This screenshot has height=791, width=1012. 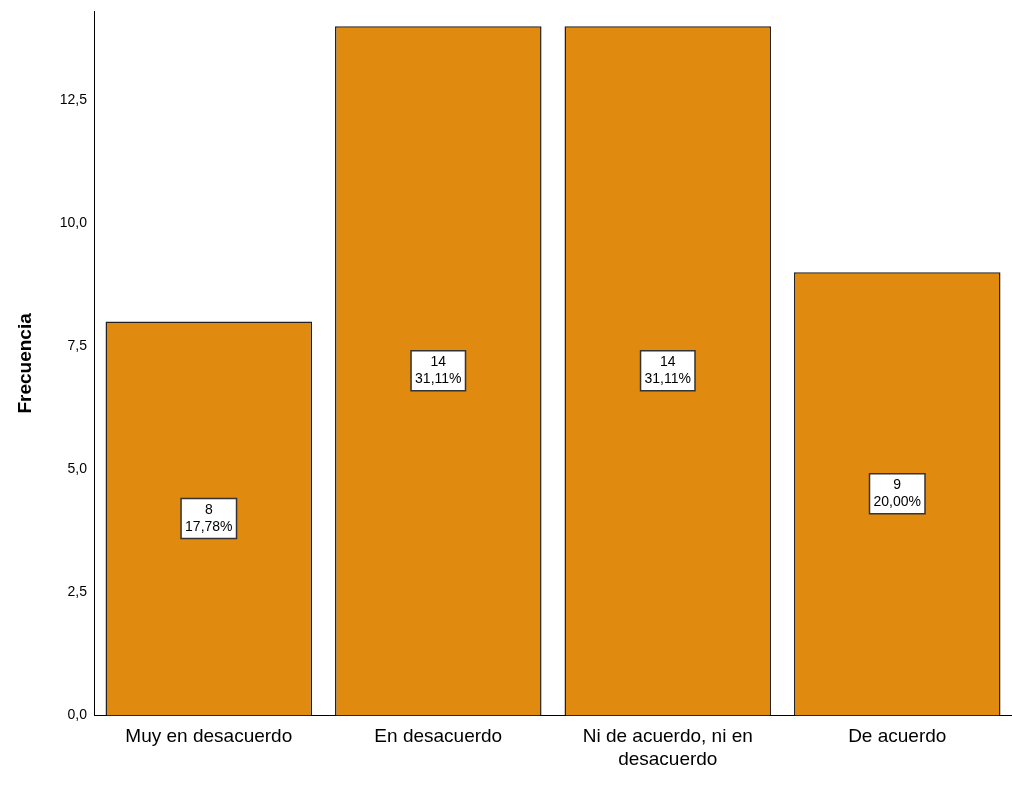 I want to click on data-label: 8 17,78%, so click(x=209, y=517).